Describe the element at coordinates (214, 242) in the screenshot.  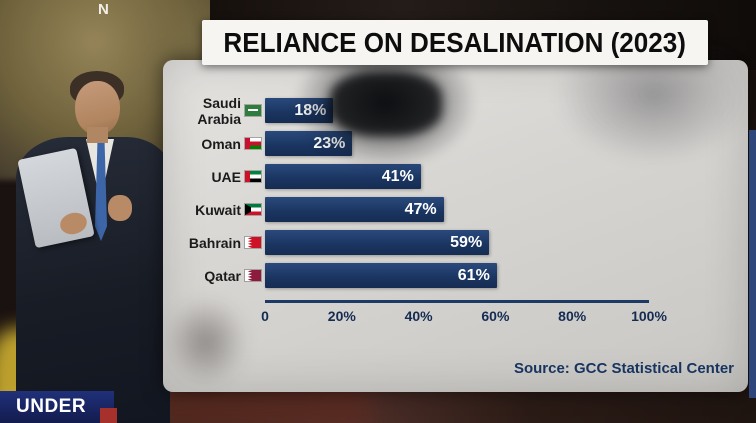
I see `category-label: Bahrain` at that location.